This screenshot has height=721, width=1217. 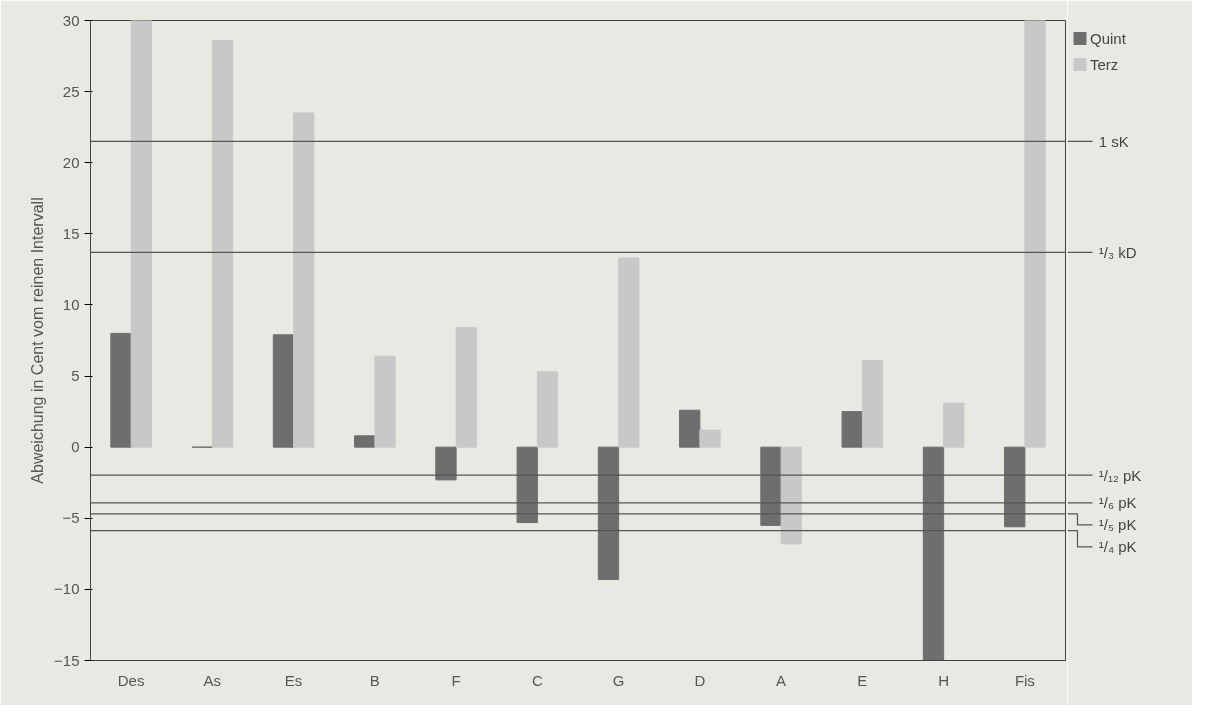 I want to click on y-tick-label: 5, so click(x=75, y=376).